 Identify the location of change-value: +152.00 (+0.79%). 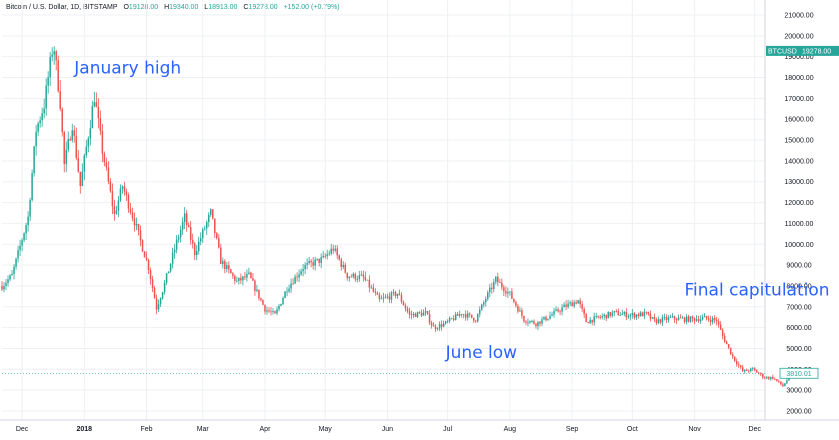
(311, 7).